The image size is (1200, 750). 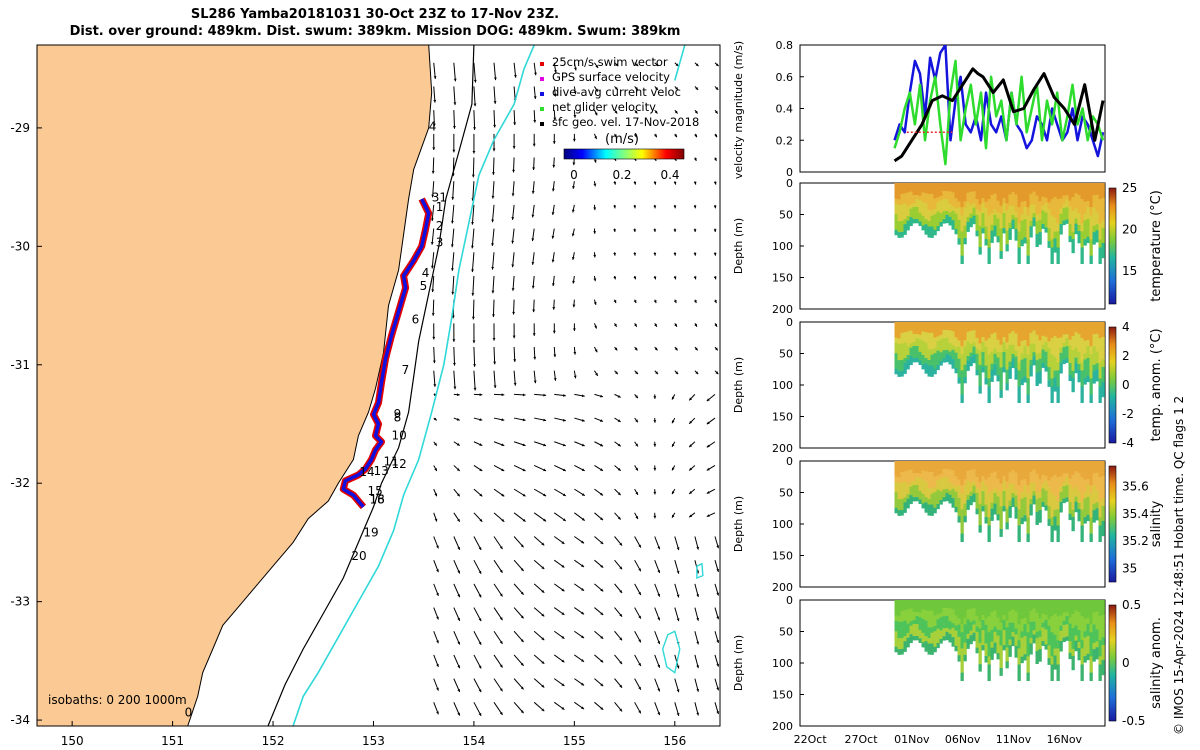 I want to click on legend-label: net glider velocity, so click(x=604, y=107).